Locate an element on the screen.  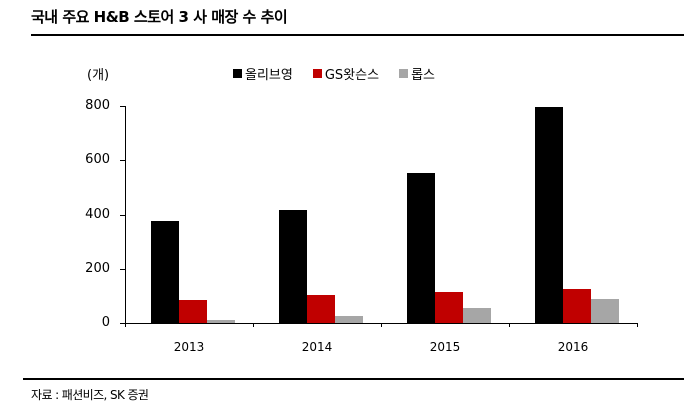
legend-item-gs-watsons: GS왓슨스 is located at coordinates (346, 73).